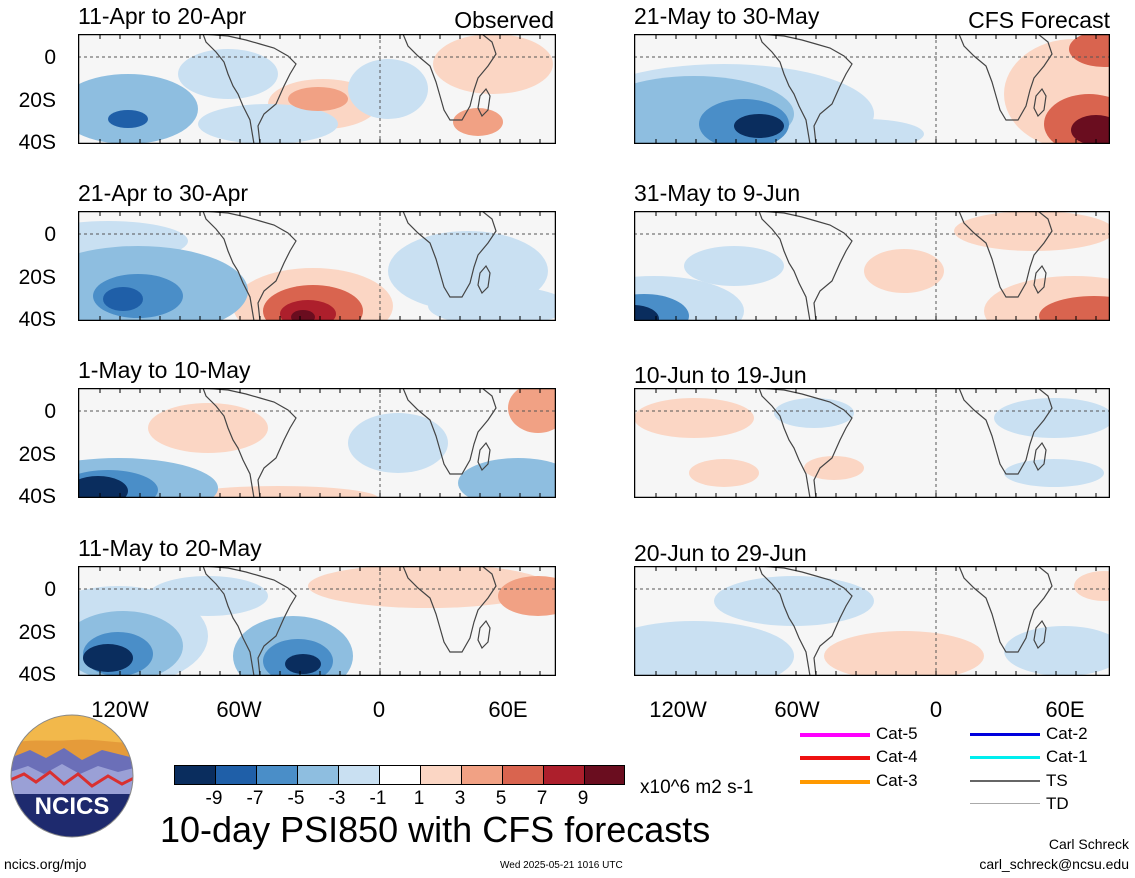 The height and width of the screenshot is (878, 1135). What do you see at coordinates (255, 798) in the screenshot?
I see `colorbar-label: -7` at bounding box center [255, 798].